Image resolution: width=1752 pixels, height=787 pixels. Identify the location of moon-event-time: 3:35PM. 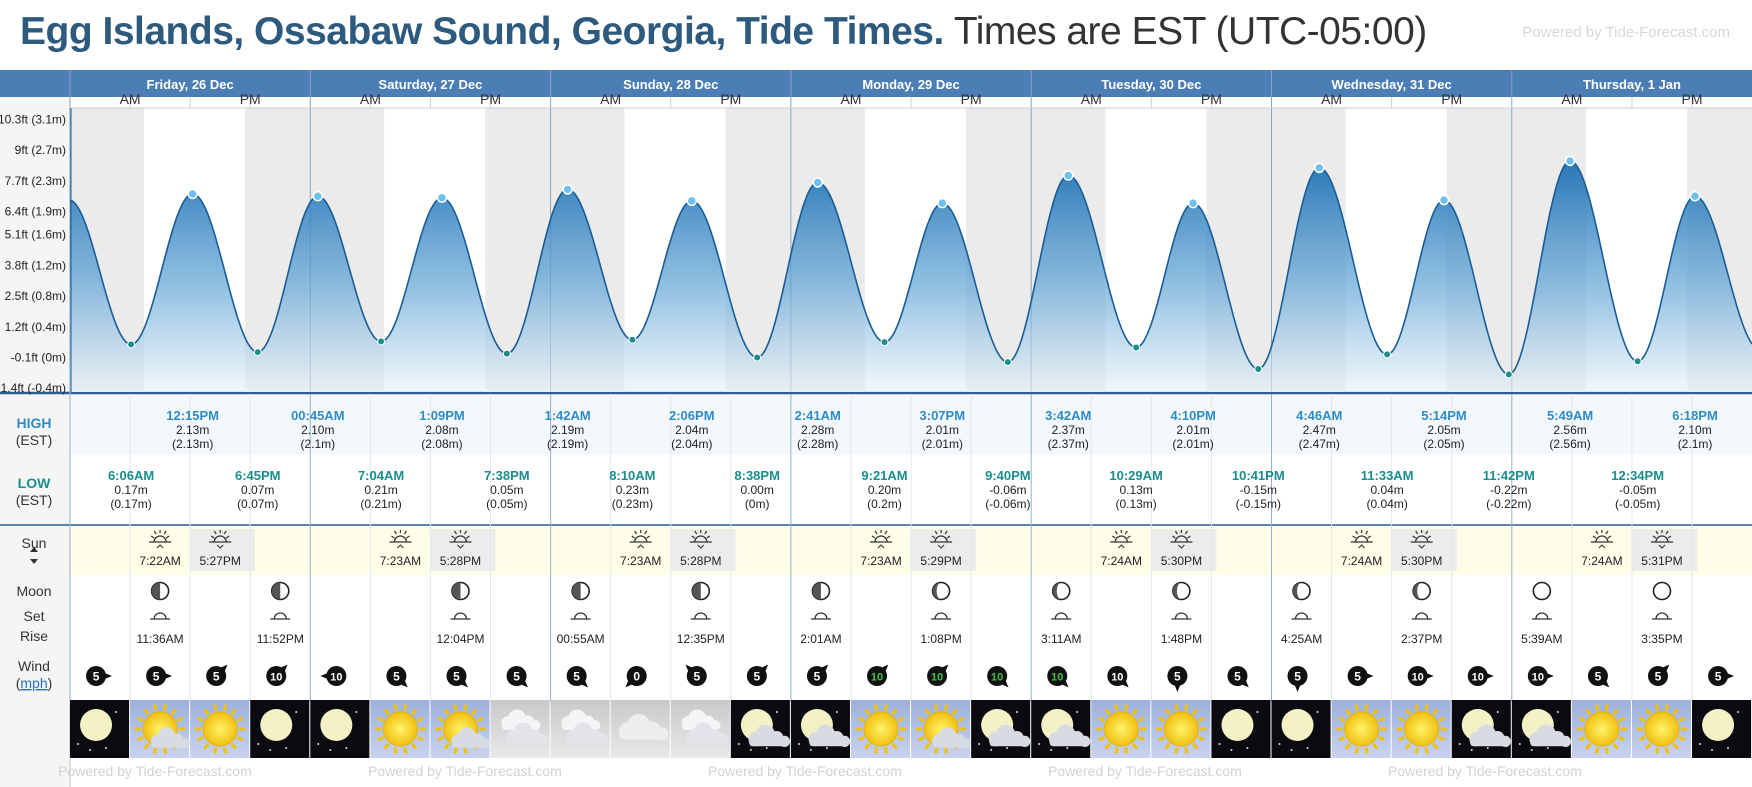
(1661, 639).